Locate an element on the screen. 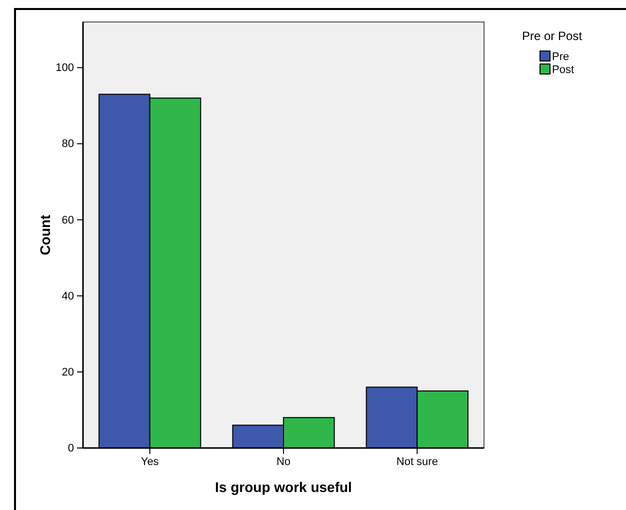  x-tick-label: Not sure is located at coordinates (417, 462).